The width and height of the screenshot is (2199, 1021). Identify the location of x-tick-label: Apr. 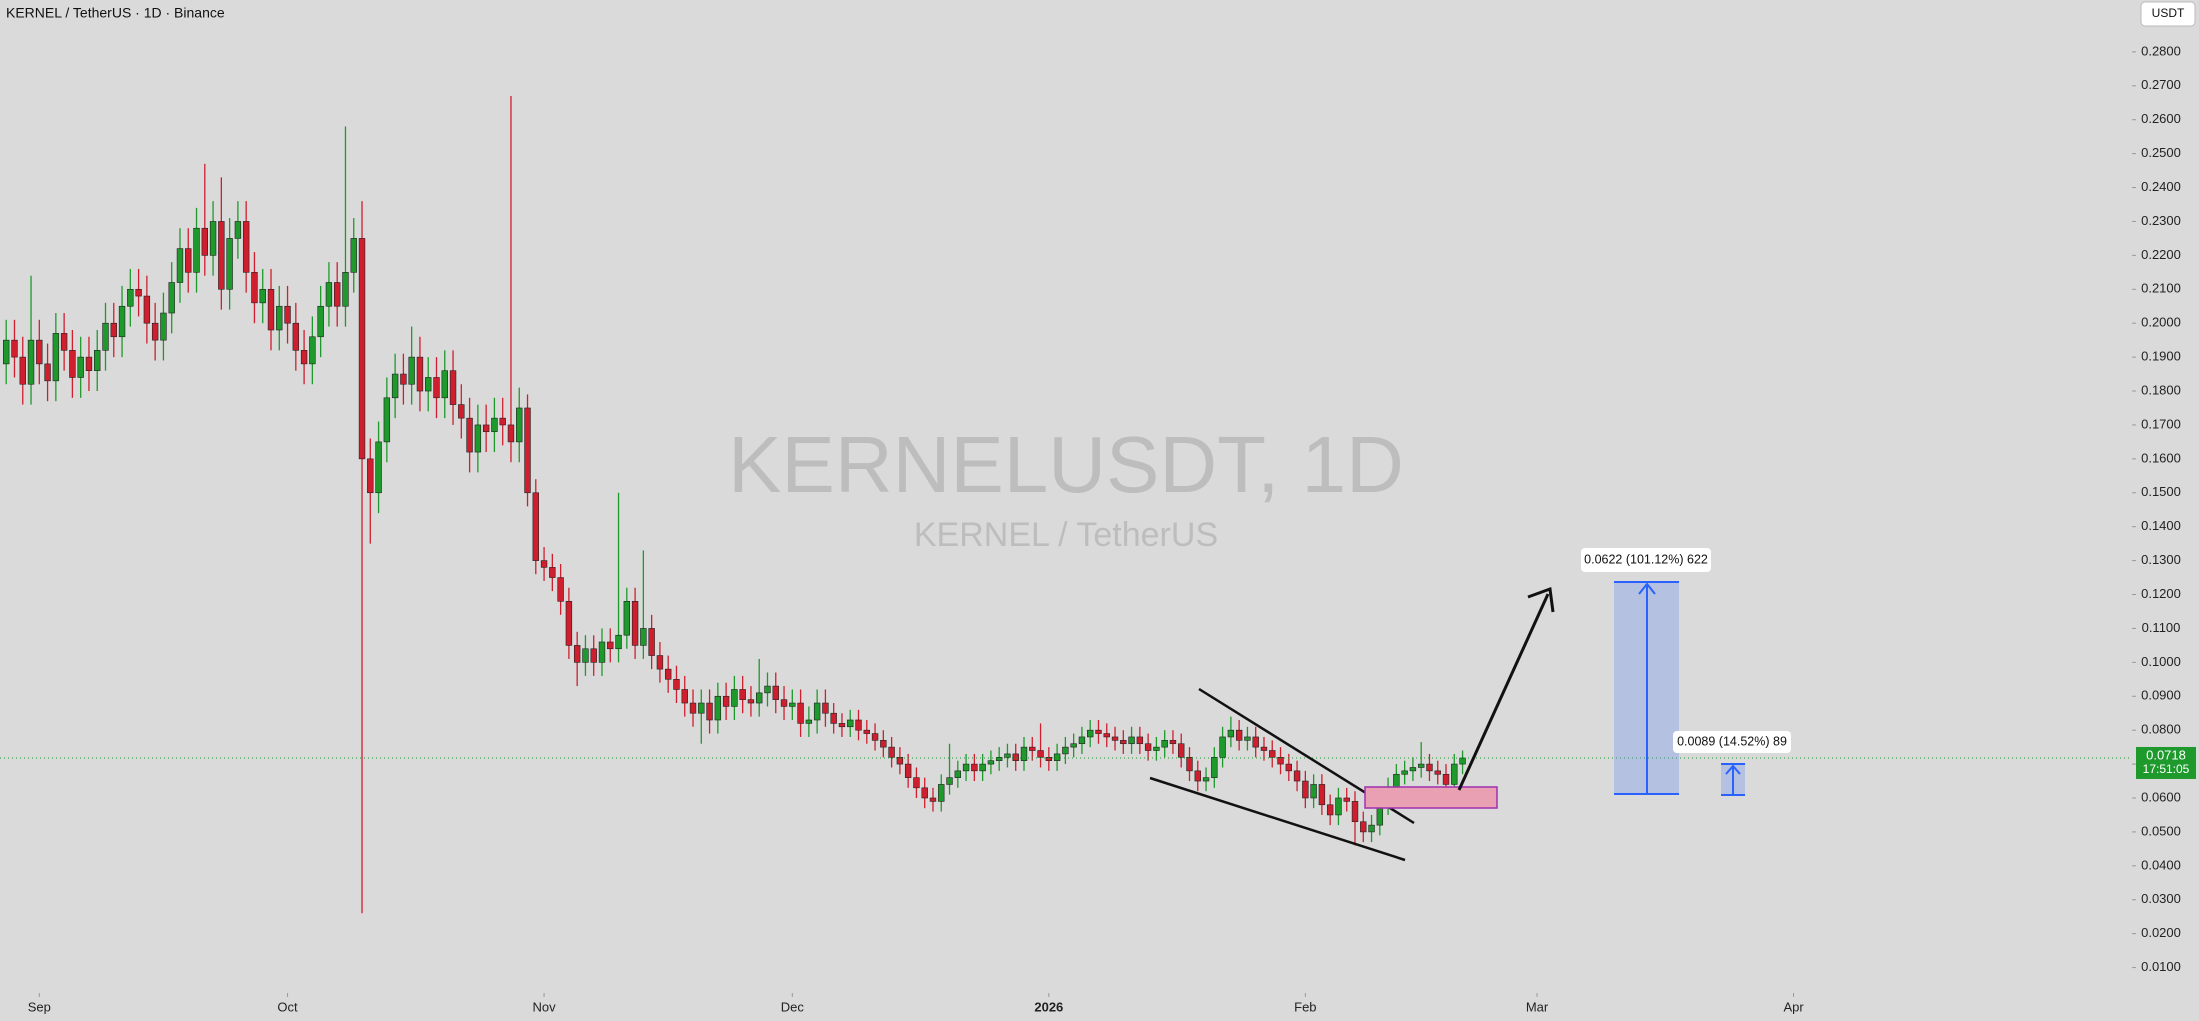
(1793, 1006).